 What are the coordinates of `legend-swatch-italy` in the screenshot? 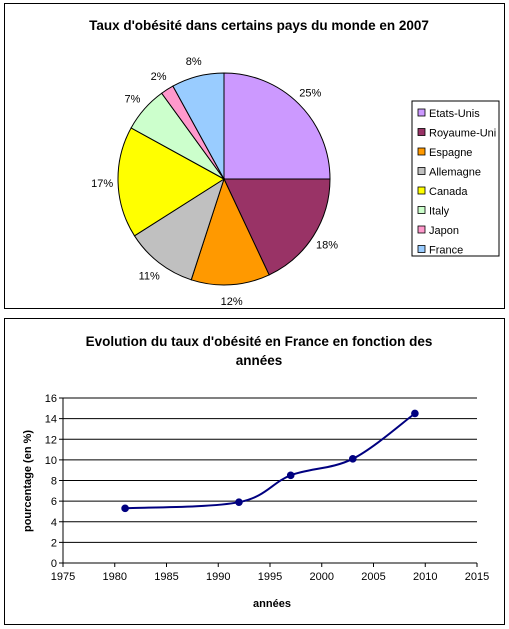 It's located at (421, 210).